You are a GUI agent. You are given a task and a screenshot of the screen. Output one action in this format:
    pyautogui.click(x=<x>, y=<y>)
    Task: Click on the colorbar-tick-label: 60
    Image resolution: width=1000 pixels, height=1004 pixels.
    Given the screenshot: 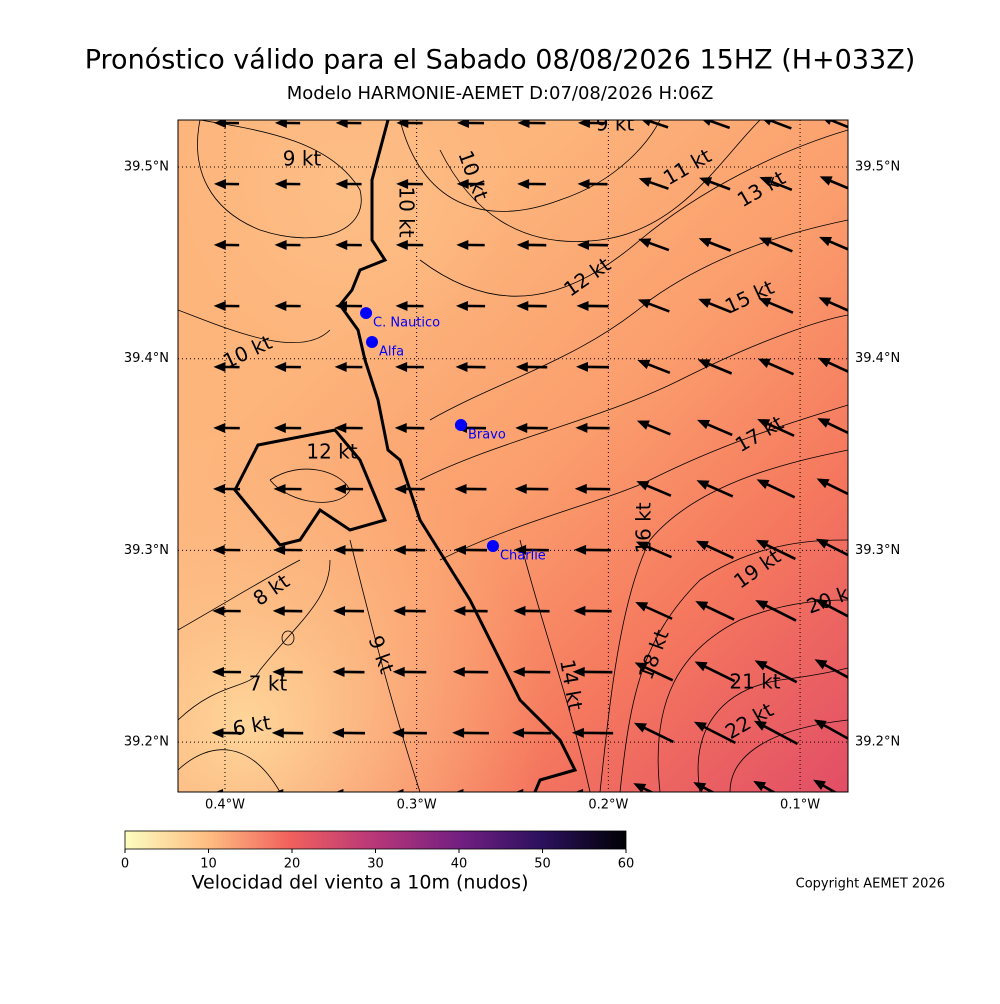 What is the action you would take?
    pyautogui.click(x=626, y=864)
    